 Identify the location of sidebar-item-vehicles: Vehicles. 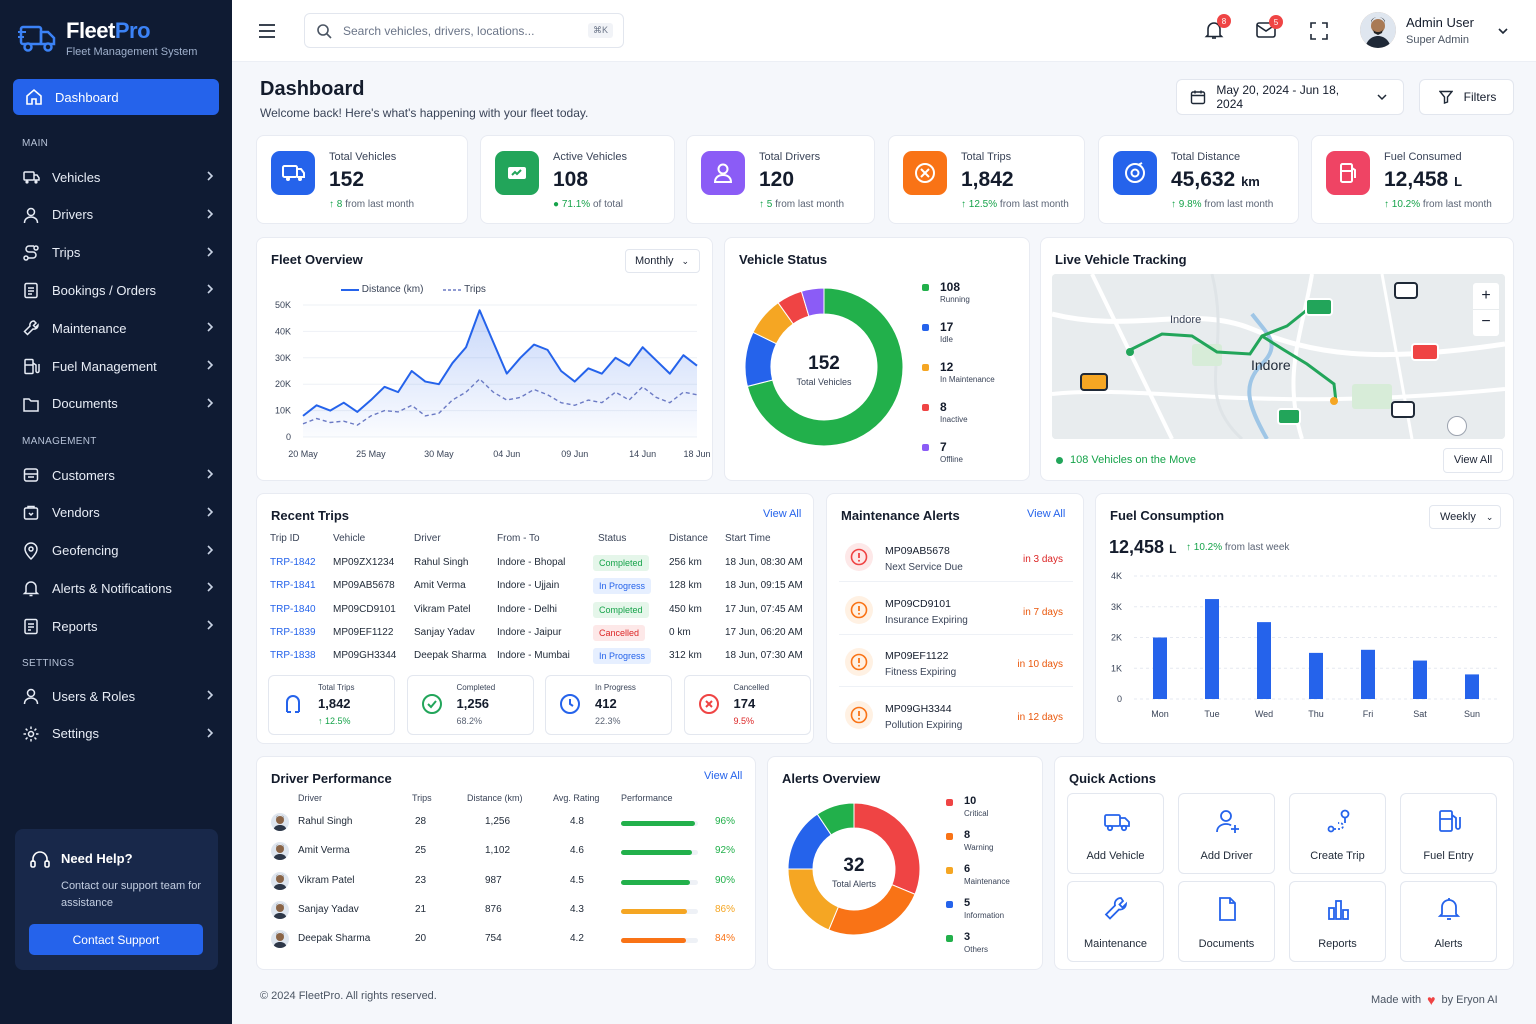
(118, 177).